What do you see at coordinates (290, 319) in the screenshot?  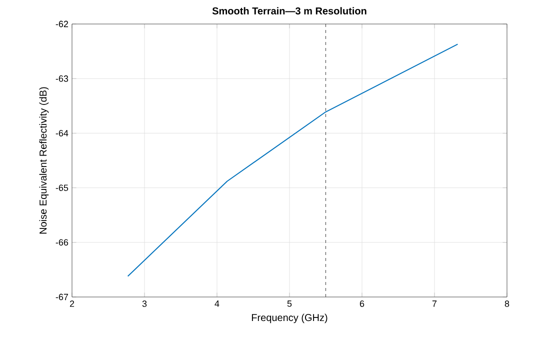 I see `x-axis-title: Frequency (GHz)` at bounding box center [290, 319].